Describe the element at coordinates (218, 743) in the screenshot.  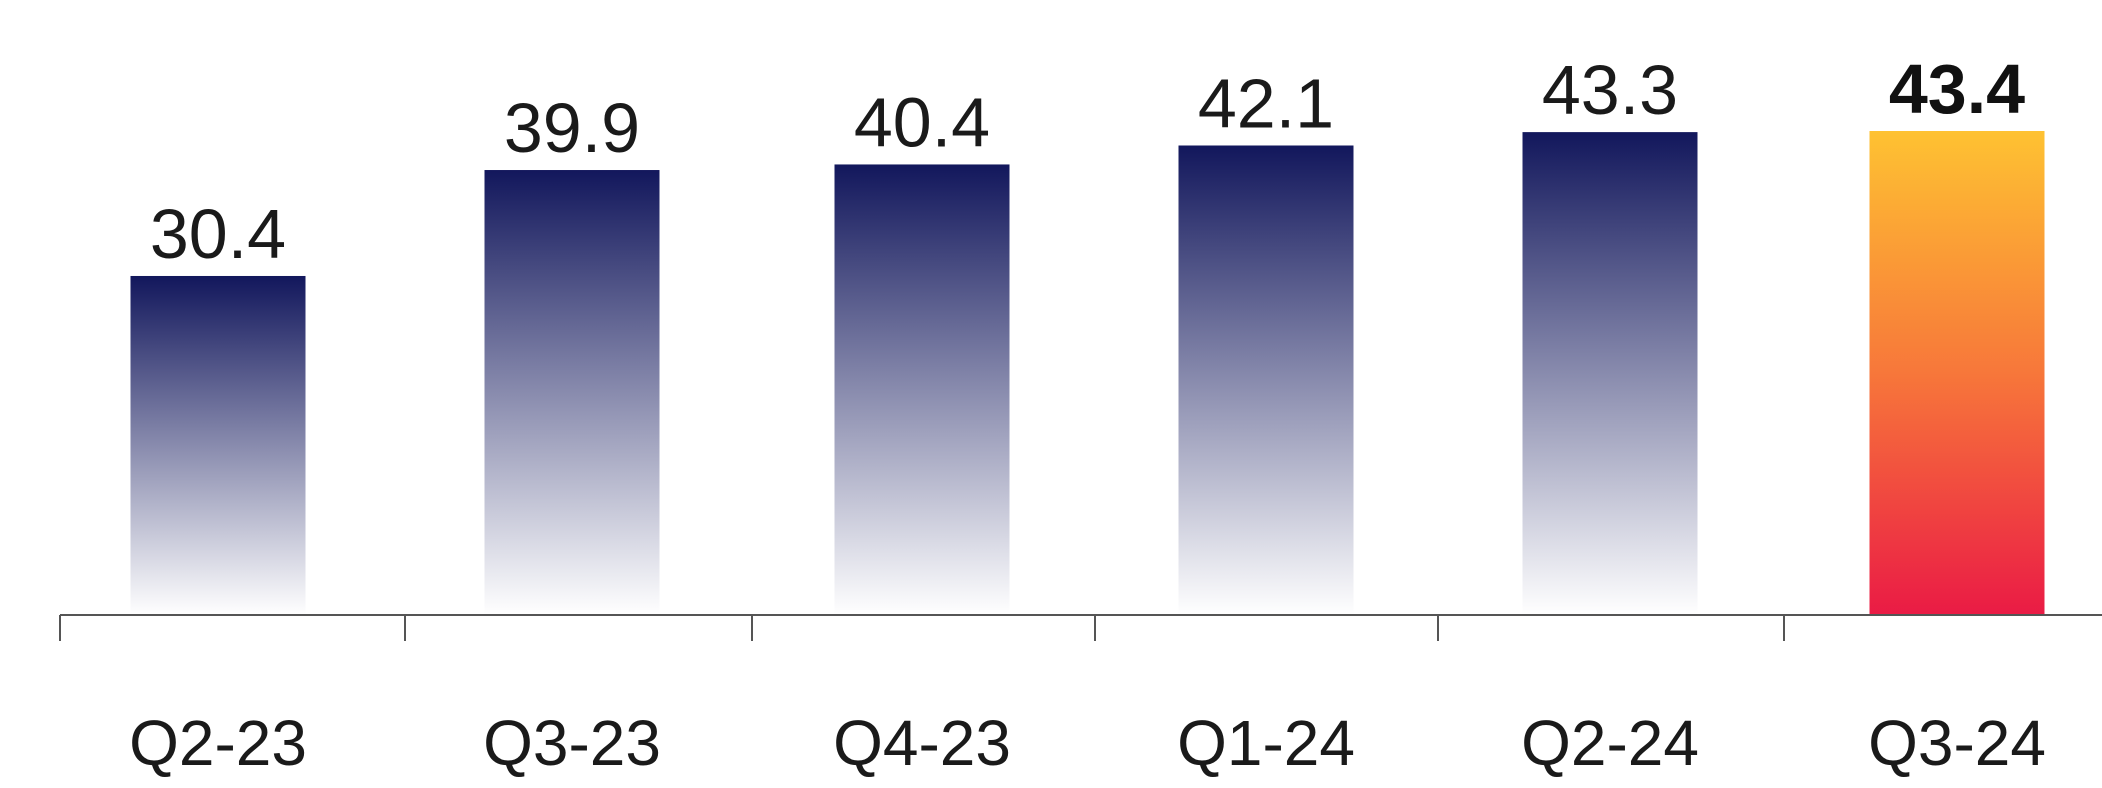
I see `x-tick-label-q2-23: Q2-23` at that location.